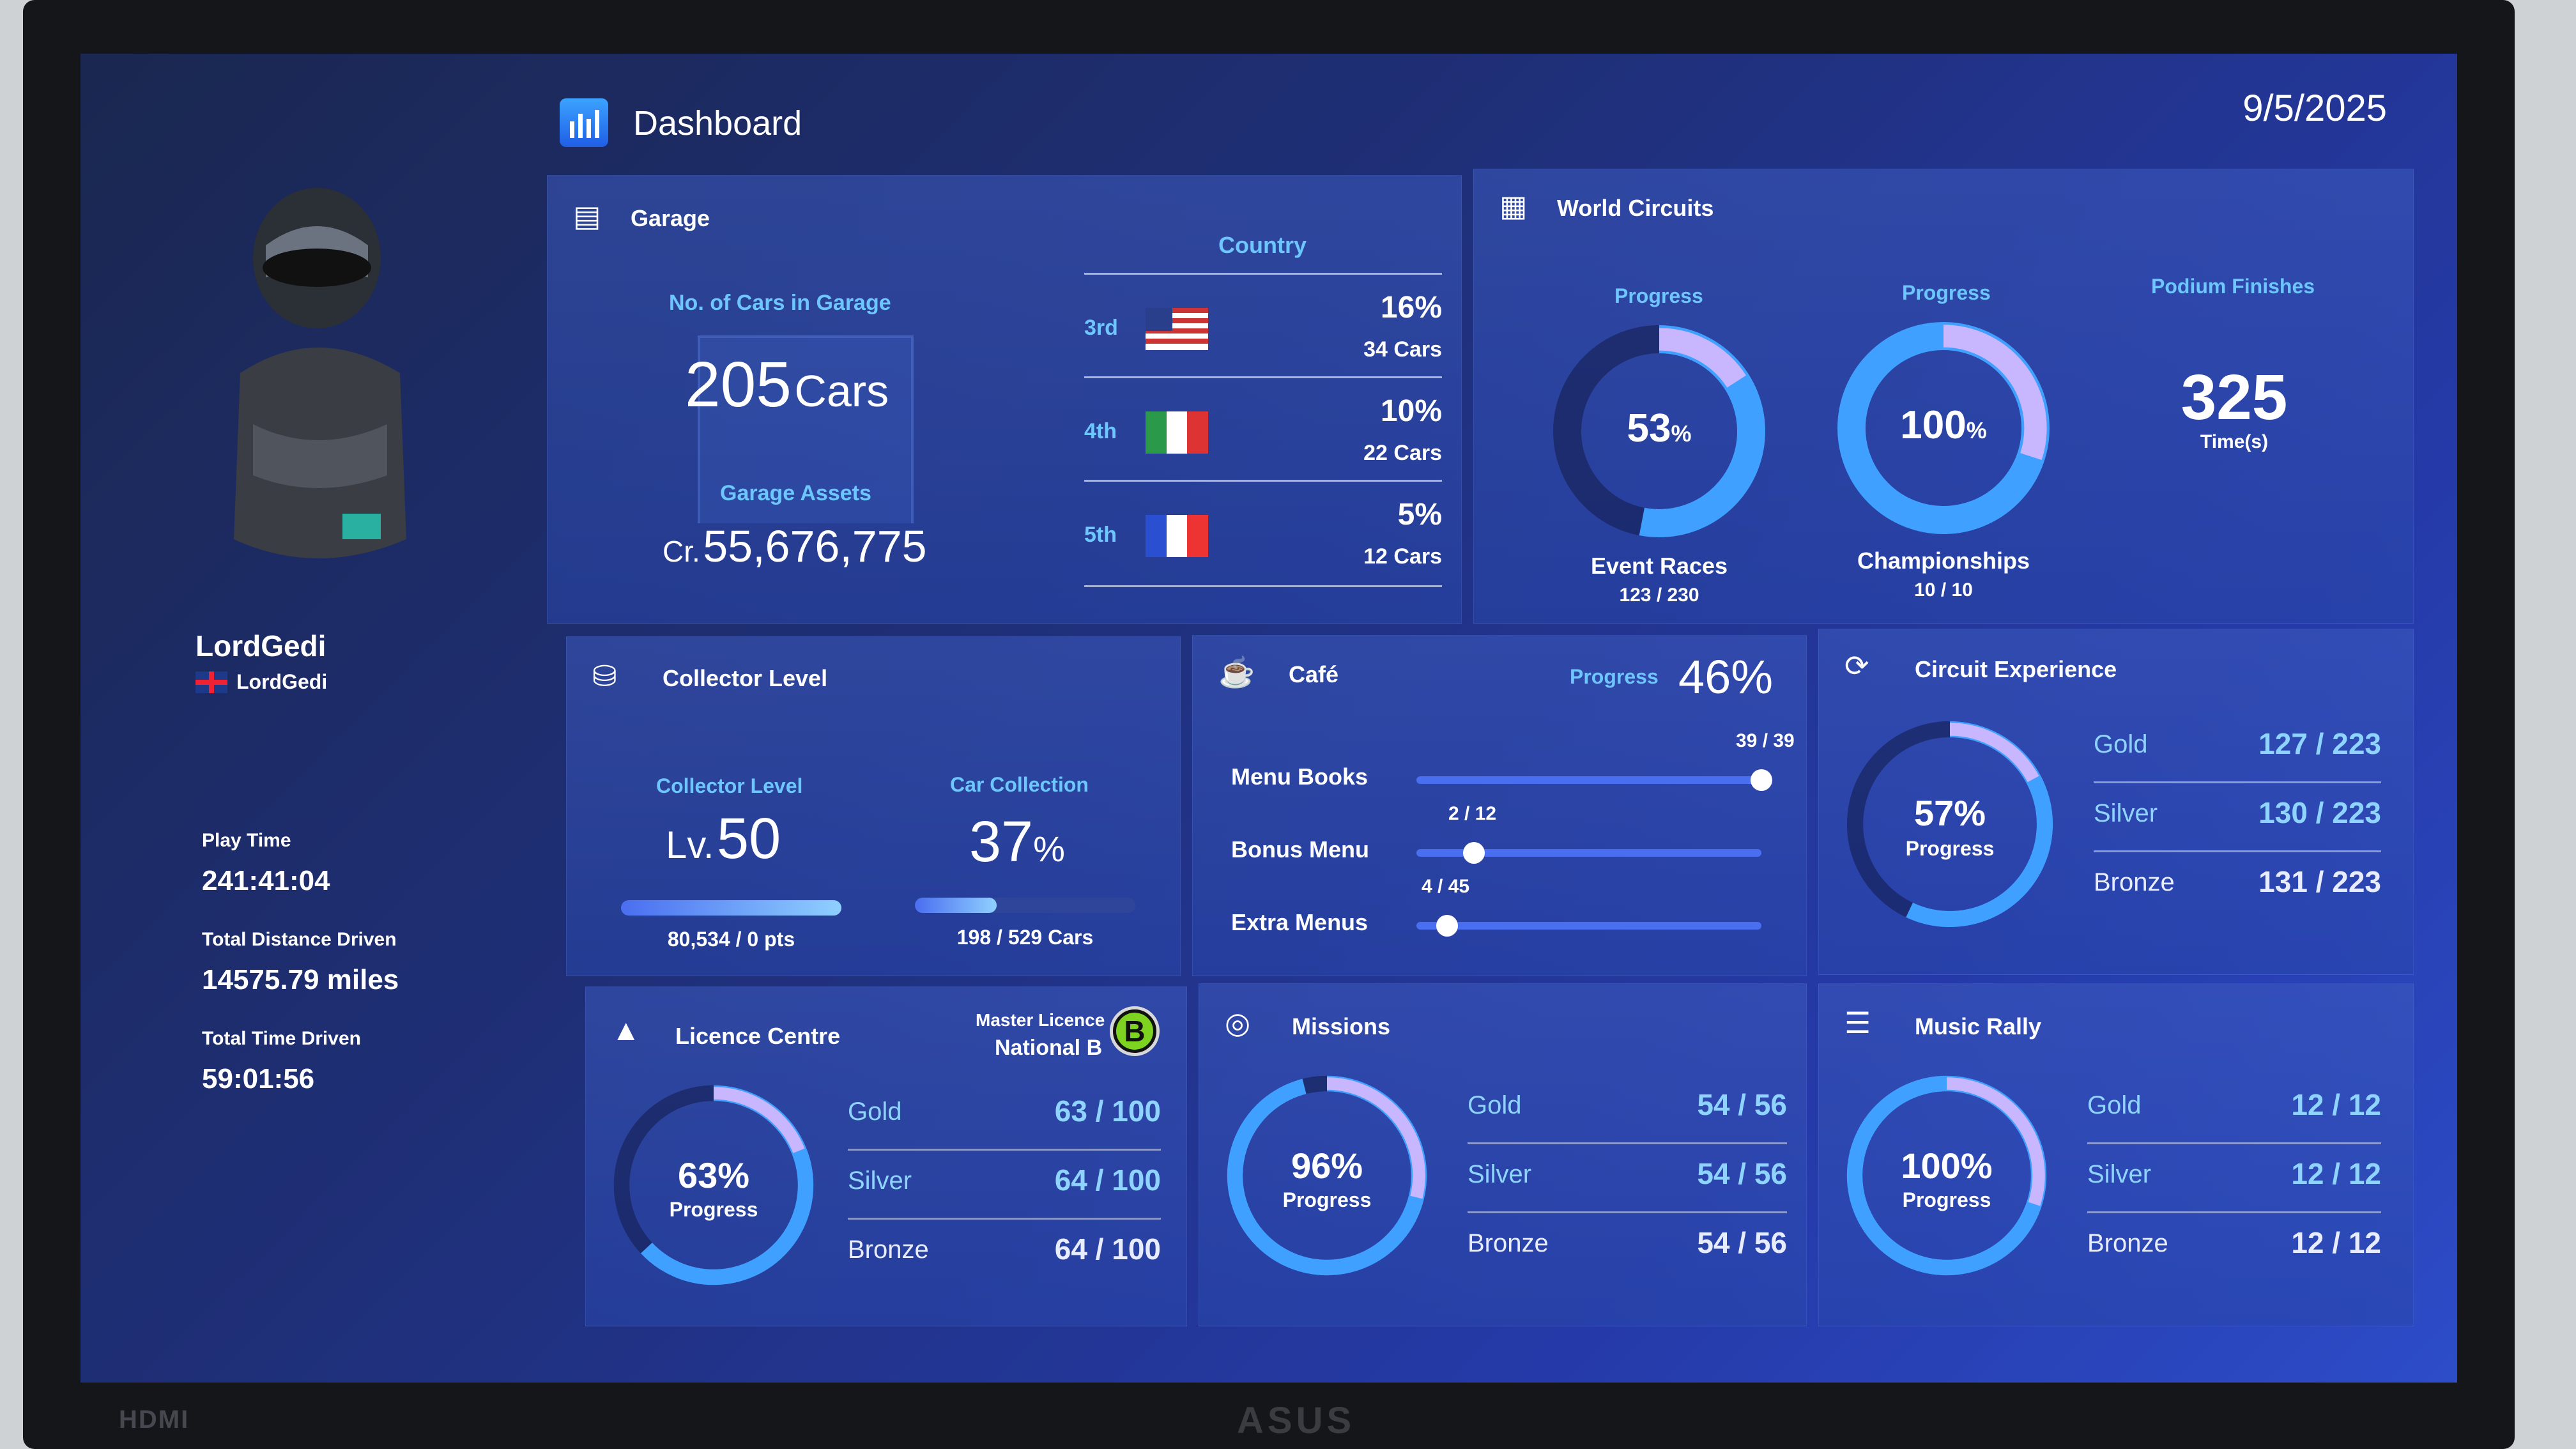  Describe the element at coordinates (1943, 561) in the screenshot. I see `championships-name: Championships` at that location.